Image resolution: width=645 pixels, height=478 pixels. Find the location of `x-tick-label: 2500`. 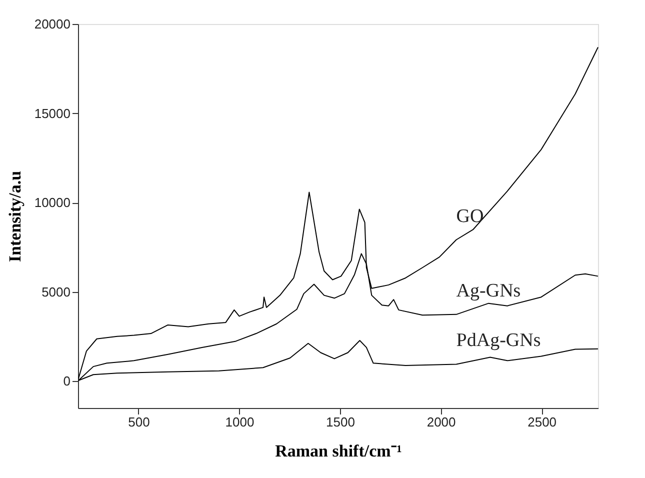

x-tick-label: 2500 is located at coordinates (542, 422).